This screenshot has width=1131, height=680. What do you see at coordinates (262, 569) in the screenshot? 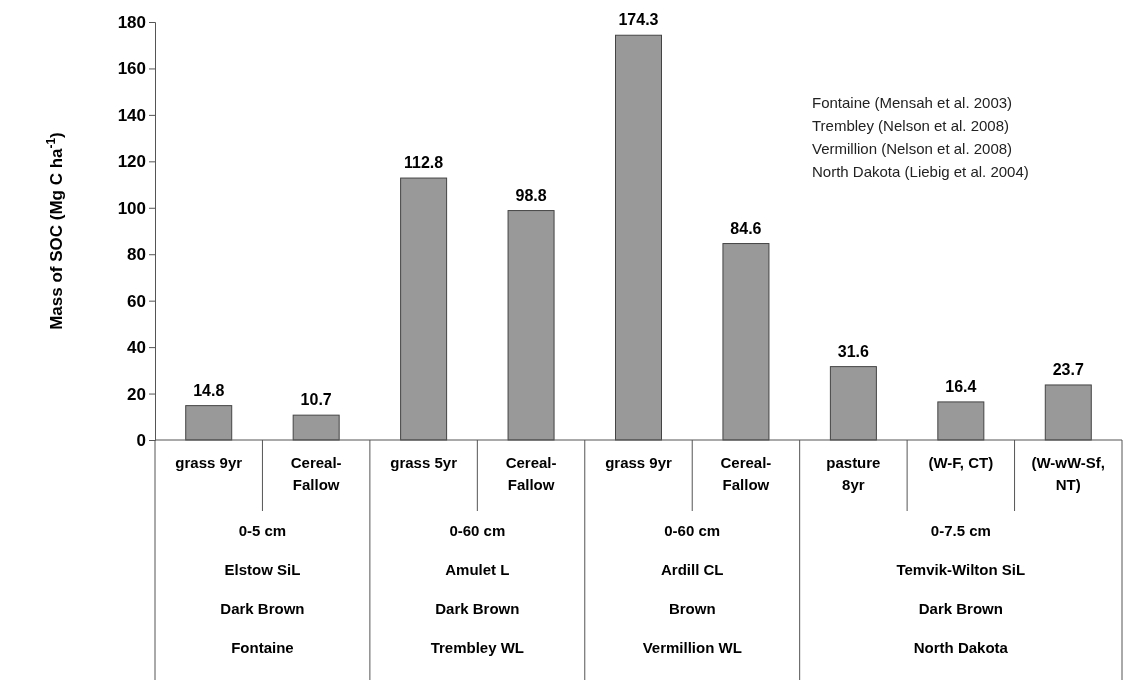
I see `text: Elstow SiL` at bounding box center [262, 569].